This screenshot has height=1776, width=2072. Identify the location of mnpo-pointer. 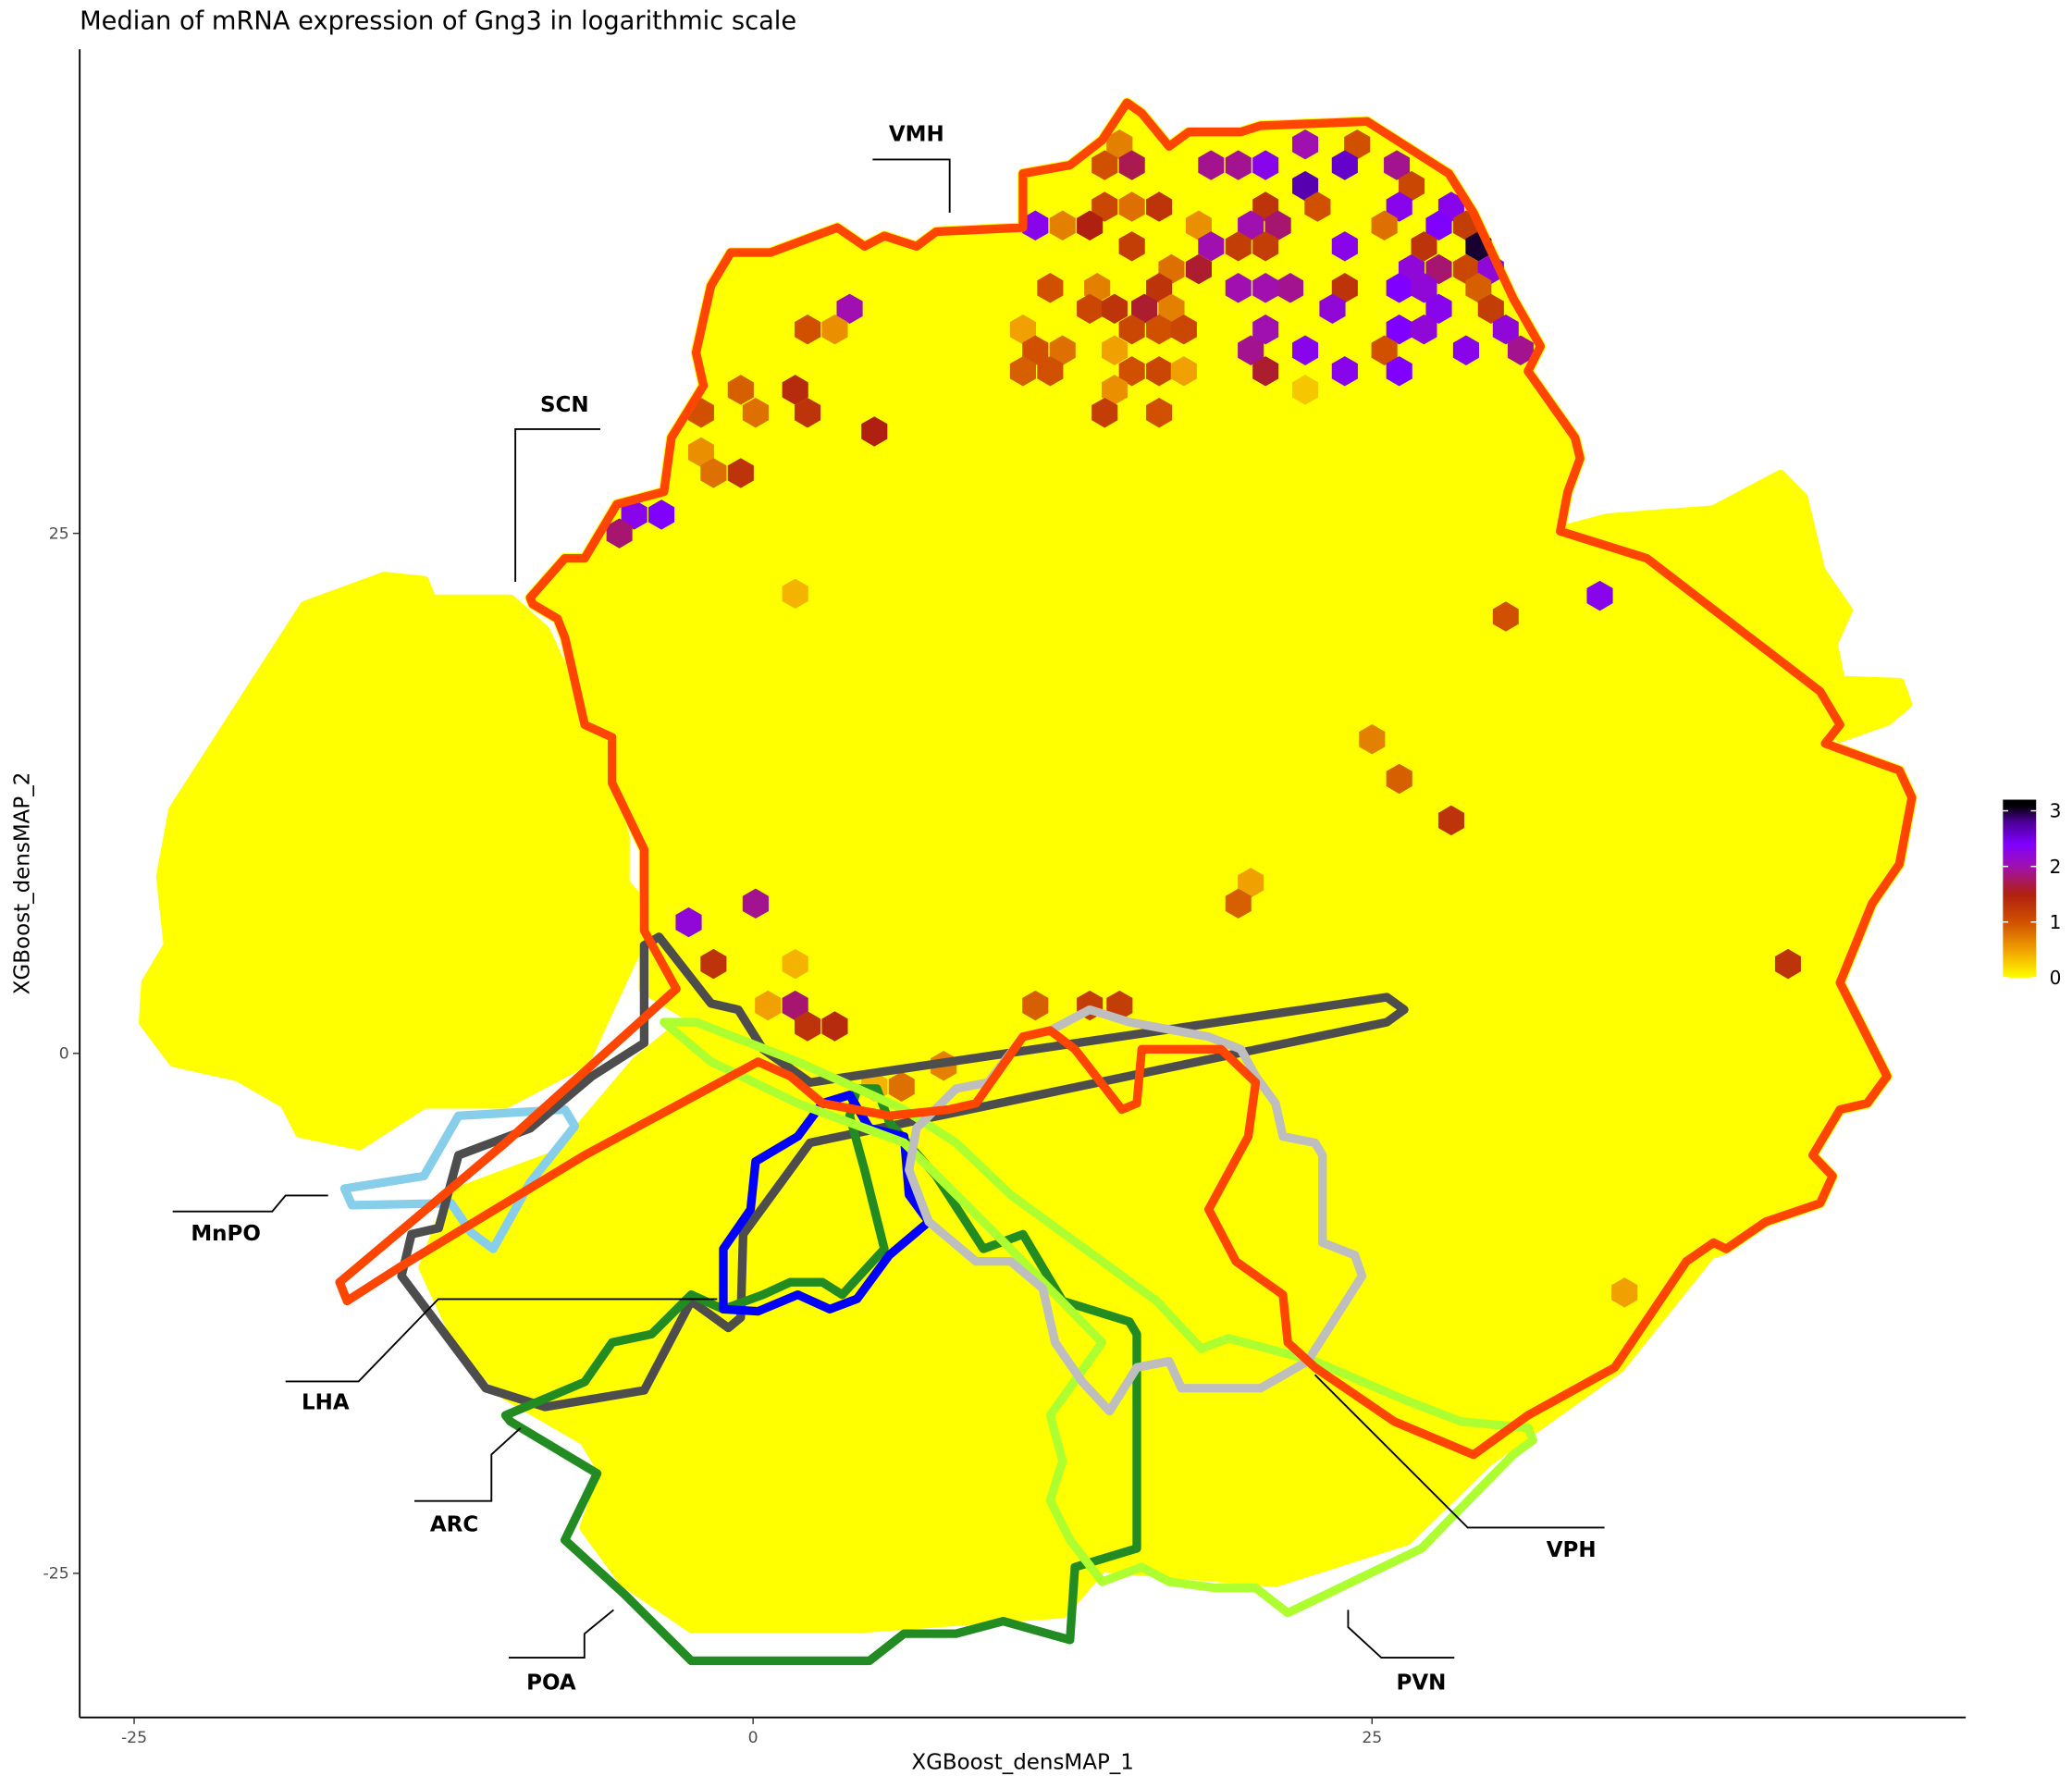
(250, 1204).